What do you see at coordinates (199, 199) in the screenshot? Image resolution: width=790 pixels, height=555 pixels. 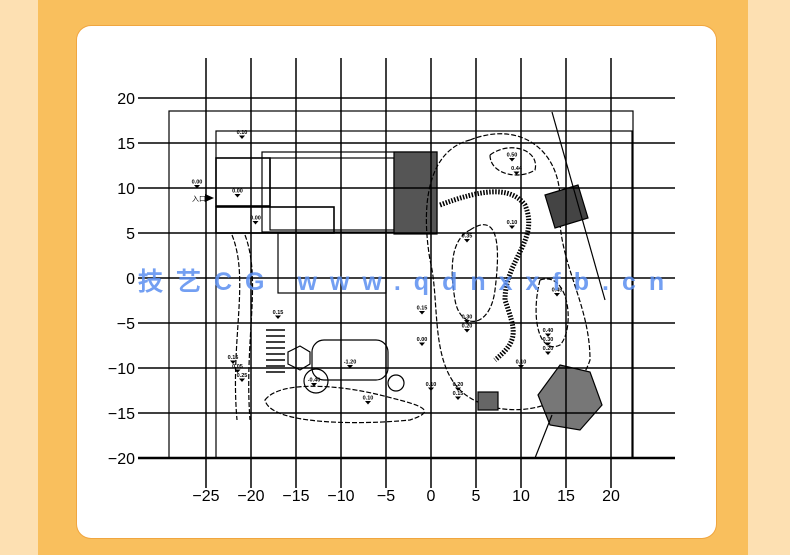 I see `entrance-label: 入口` at bounding box center [199, 199].